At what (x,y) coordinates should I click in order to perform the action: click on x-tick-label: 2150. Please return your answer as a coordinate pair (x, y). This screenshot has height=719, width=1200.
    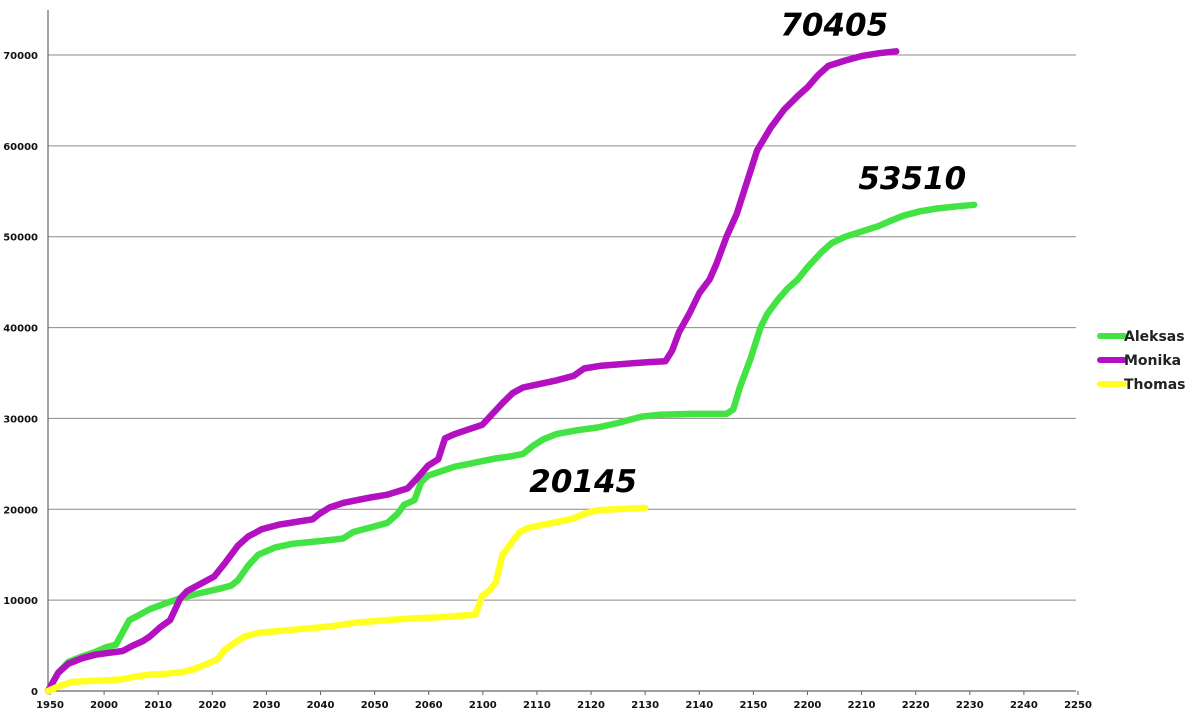
    Looking at the image, I should click on (753, 705).